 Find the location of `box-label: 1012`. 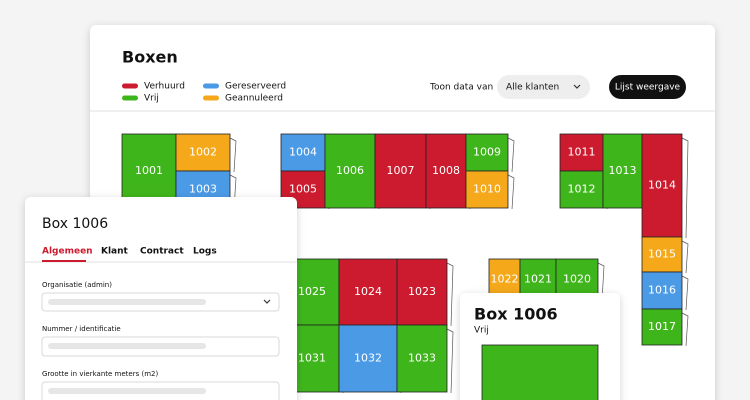

box-label: 1012 is located at coordinates (582, 189).